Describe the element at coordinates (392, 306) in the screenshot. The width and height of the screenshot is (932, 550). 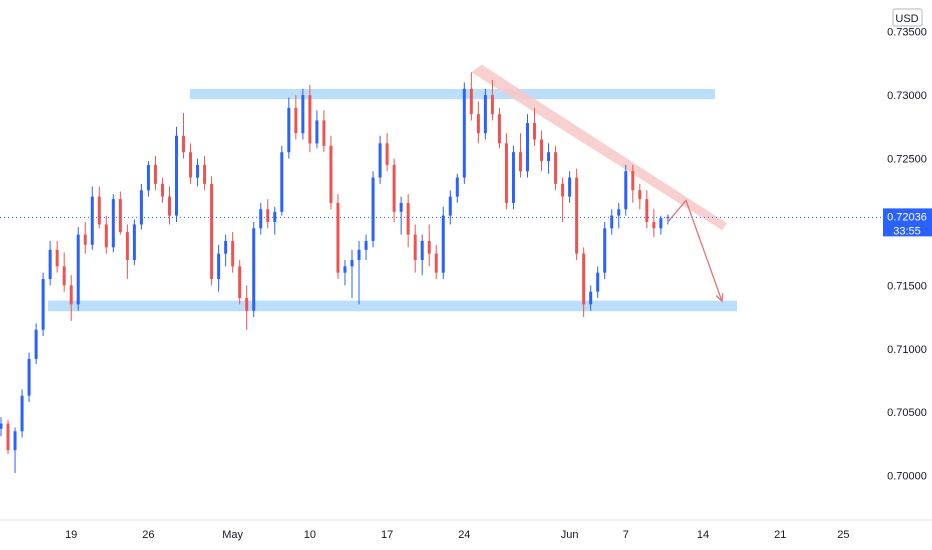
I see `support-zone` at that location.